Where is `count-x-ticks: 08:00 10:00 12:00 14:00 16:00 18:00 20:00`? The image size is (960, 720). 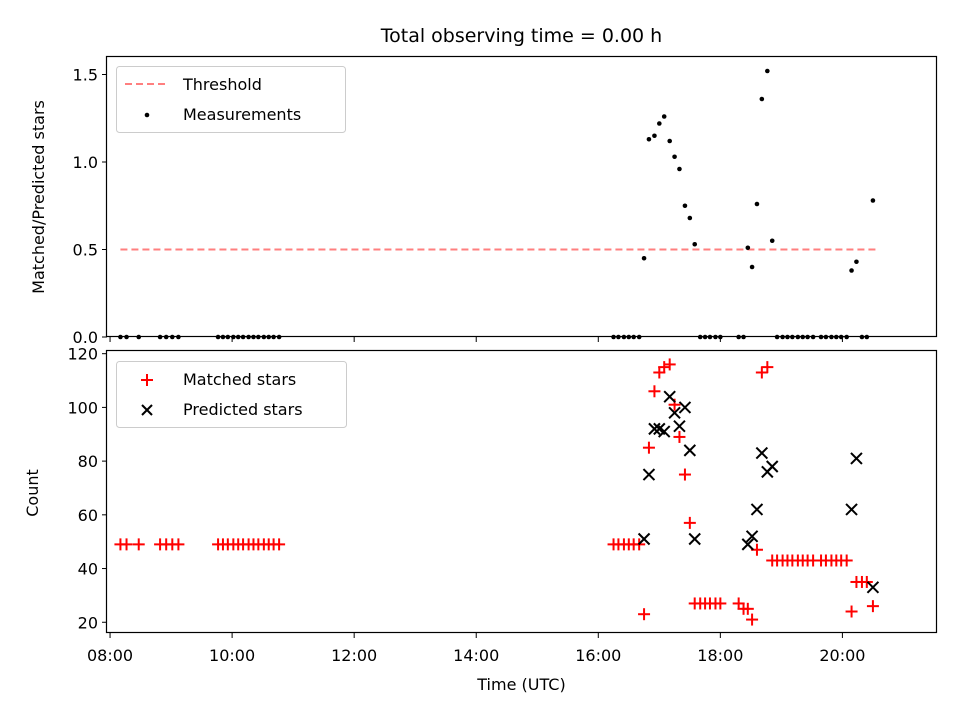 count-x-ticks: 08:00 10:00 12:00 14:00 16:00 18:00 20:00 is located at coordinates (476, 649).